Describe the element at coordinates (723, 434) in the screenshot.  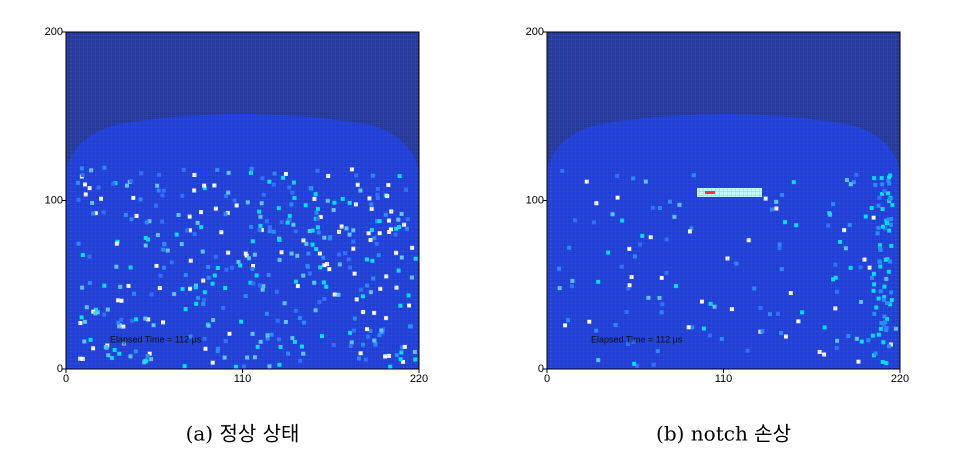
I see `caption: (b) notch 손상` at that location.